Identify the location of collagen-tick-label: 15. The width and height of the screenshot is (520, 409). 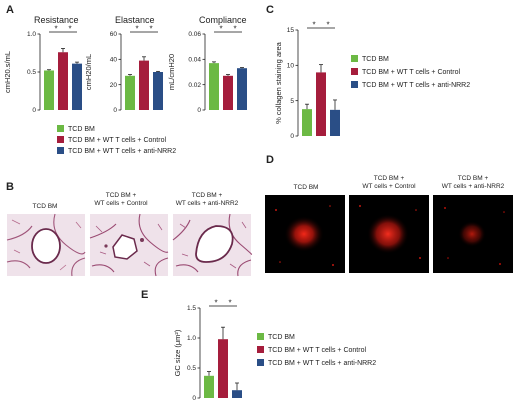
(291, 30).